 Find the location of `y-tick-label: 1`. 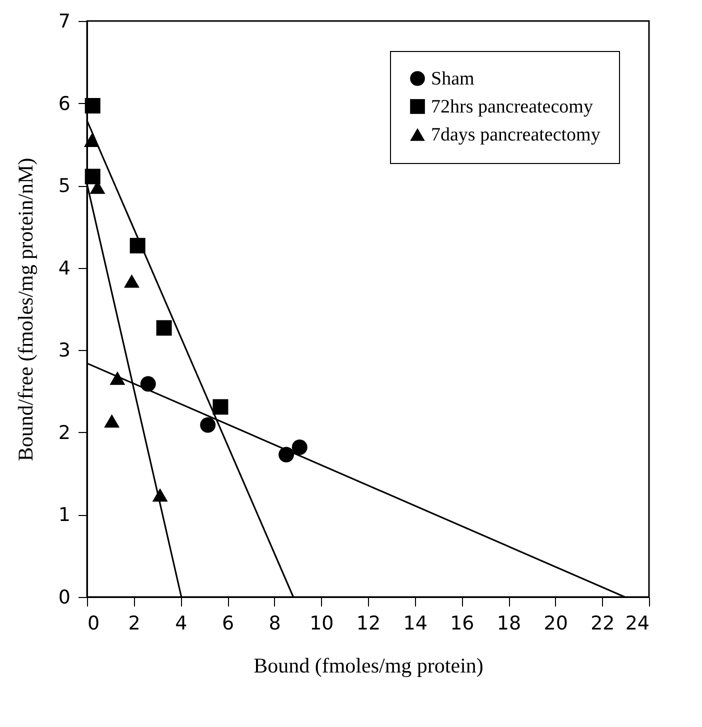

y-tick-label: 1 is located at coordinates (64, 515).